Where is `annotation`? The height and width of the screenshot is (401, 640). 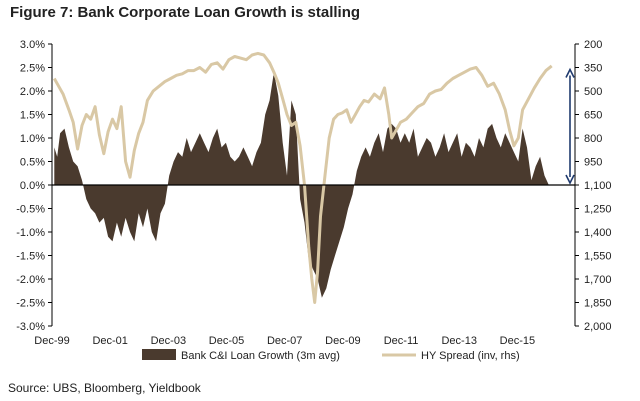
annotation is located at coordinates (570, 126).